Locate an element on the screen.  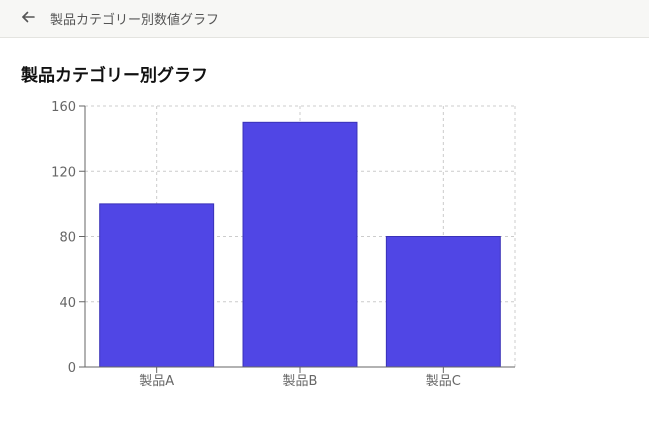
top-bar: 製品カテゴリー別数値グラフ is located at coordinates (324, 19).